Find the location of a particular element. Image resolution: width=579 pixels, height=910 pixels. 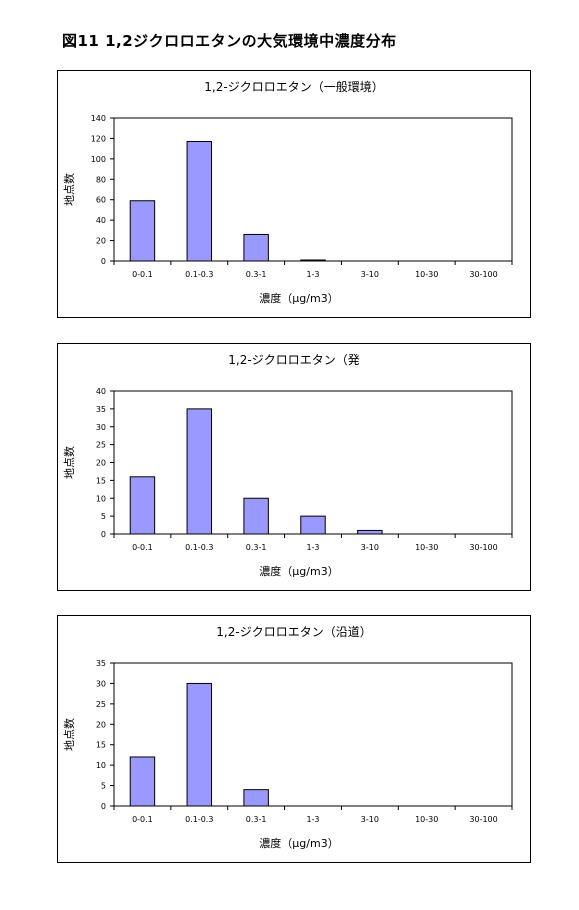

y-tick-label: 60 is located at coordinates (101, 200).